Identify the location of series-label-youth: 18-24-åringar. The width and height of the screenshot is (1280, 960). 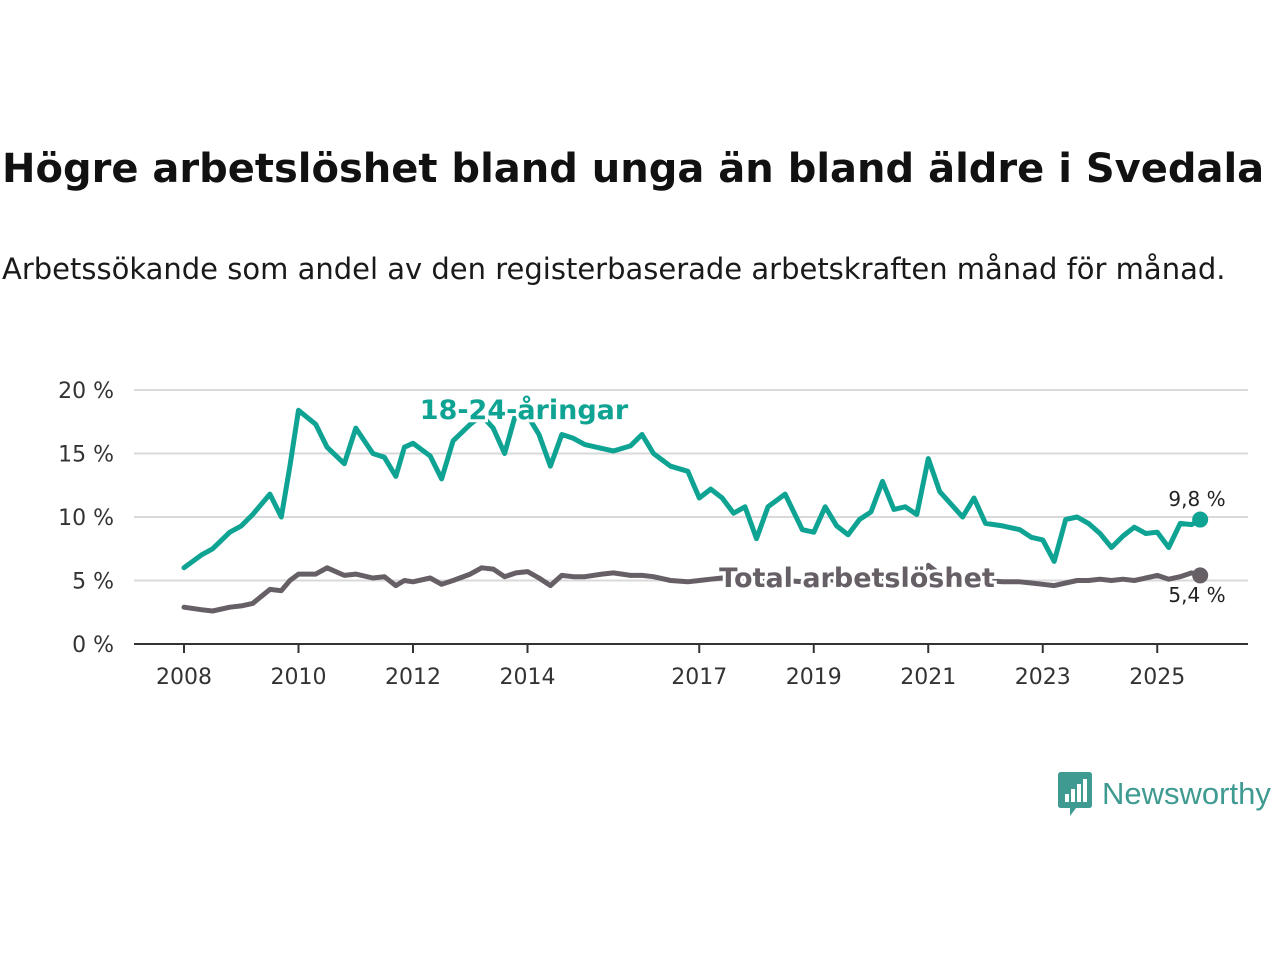
(524, 410).